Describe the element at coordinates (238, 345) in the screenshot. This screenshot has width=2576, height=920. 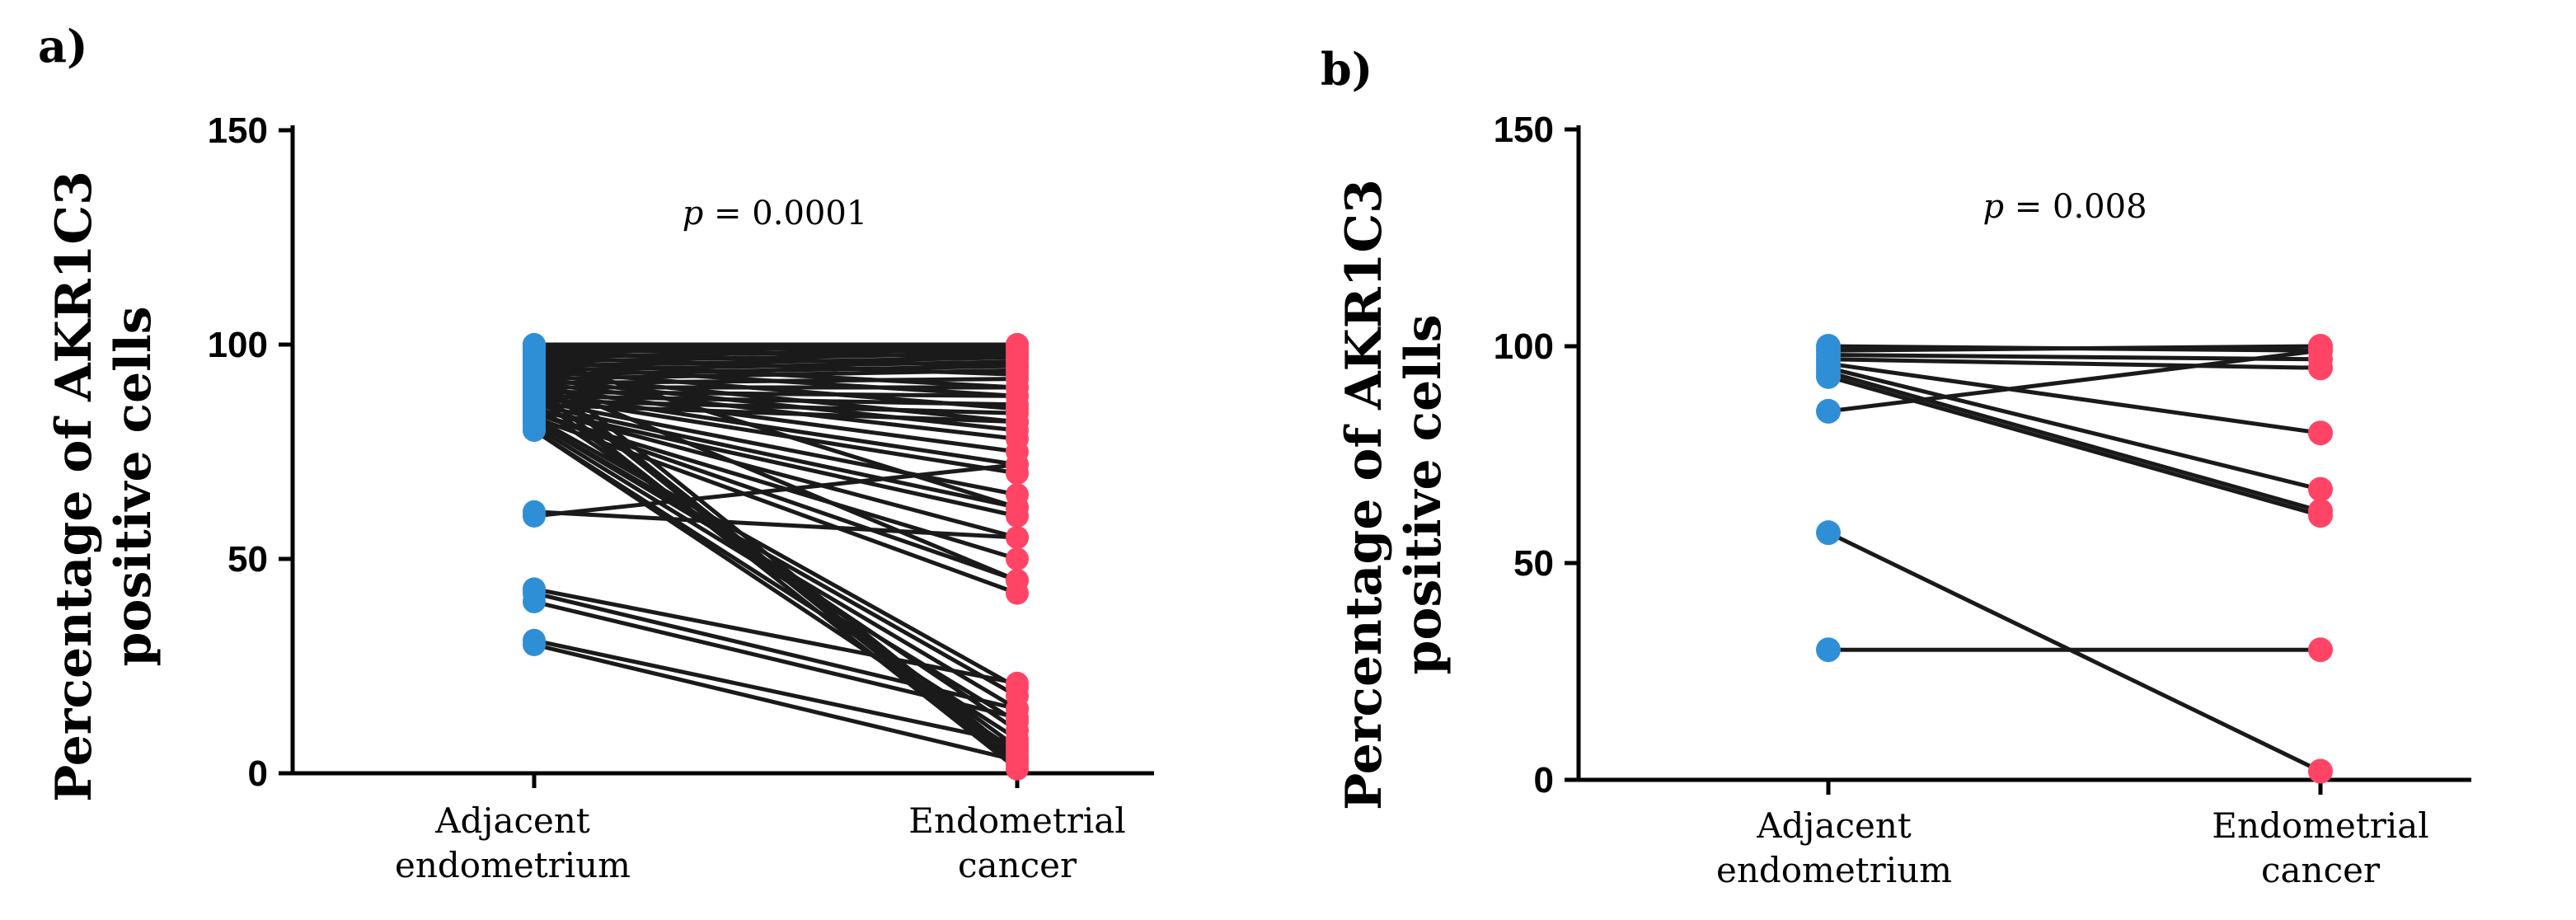
I see `panel-a-ytick-label-100: 100` at that location.